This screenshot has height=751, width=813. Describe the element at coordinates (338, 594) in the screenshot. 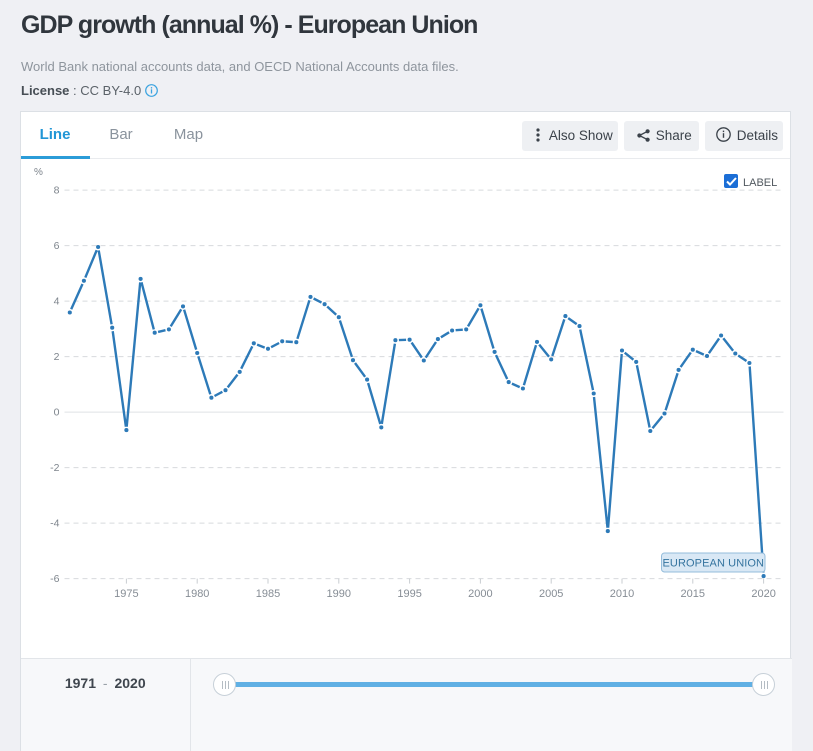

I see `svg-text: 1990` at that location.